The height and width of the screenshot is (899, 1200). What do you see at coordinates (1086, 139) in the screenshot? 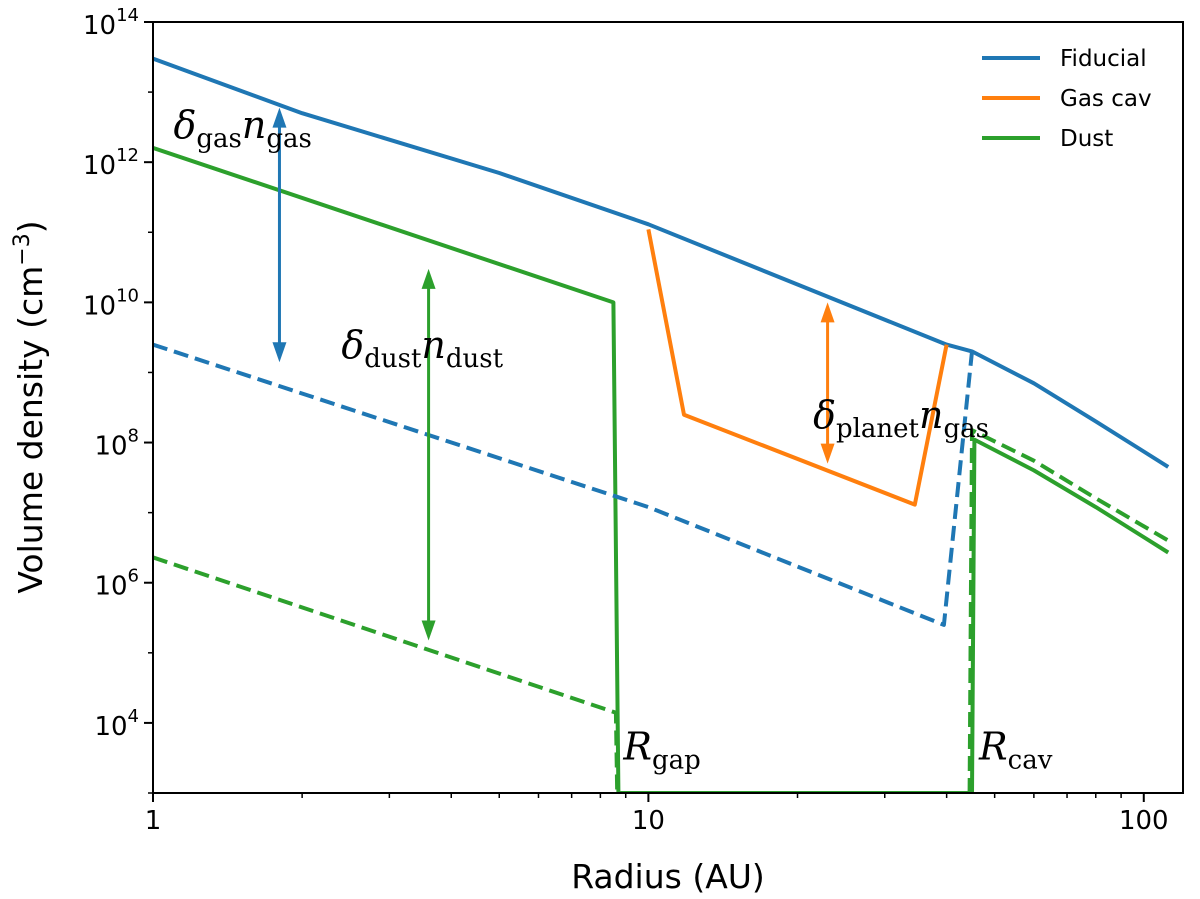
I see `legend-label-2: Dust` at bounding box center [1086, 139].